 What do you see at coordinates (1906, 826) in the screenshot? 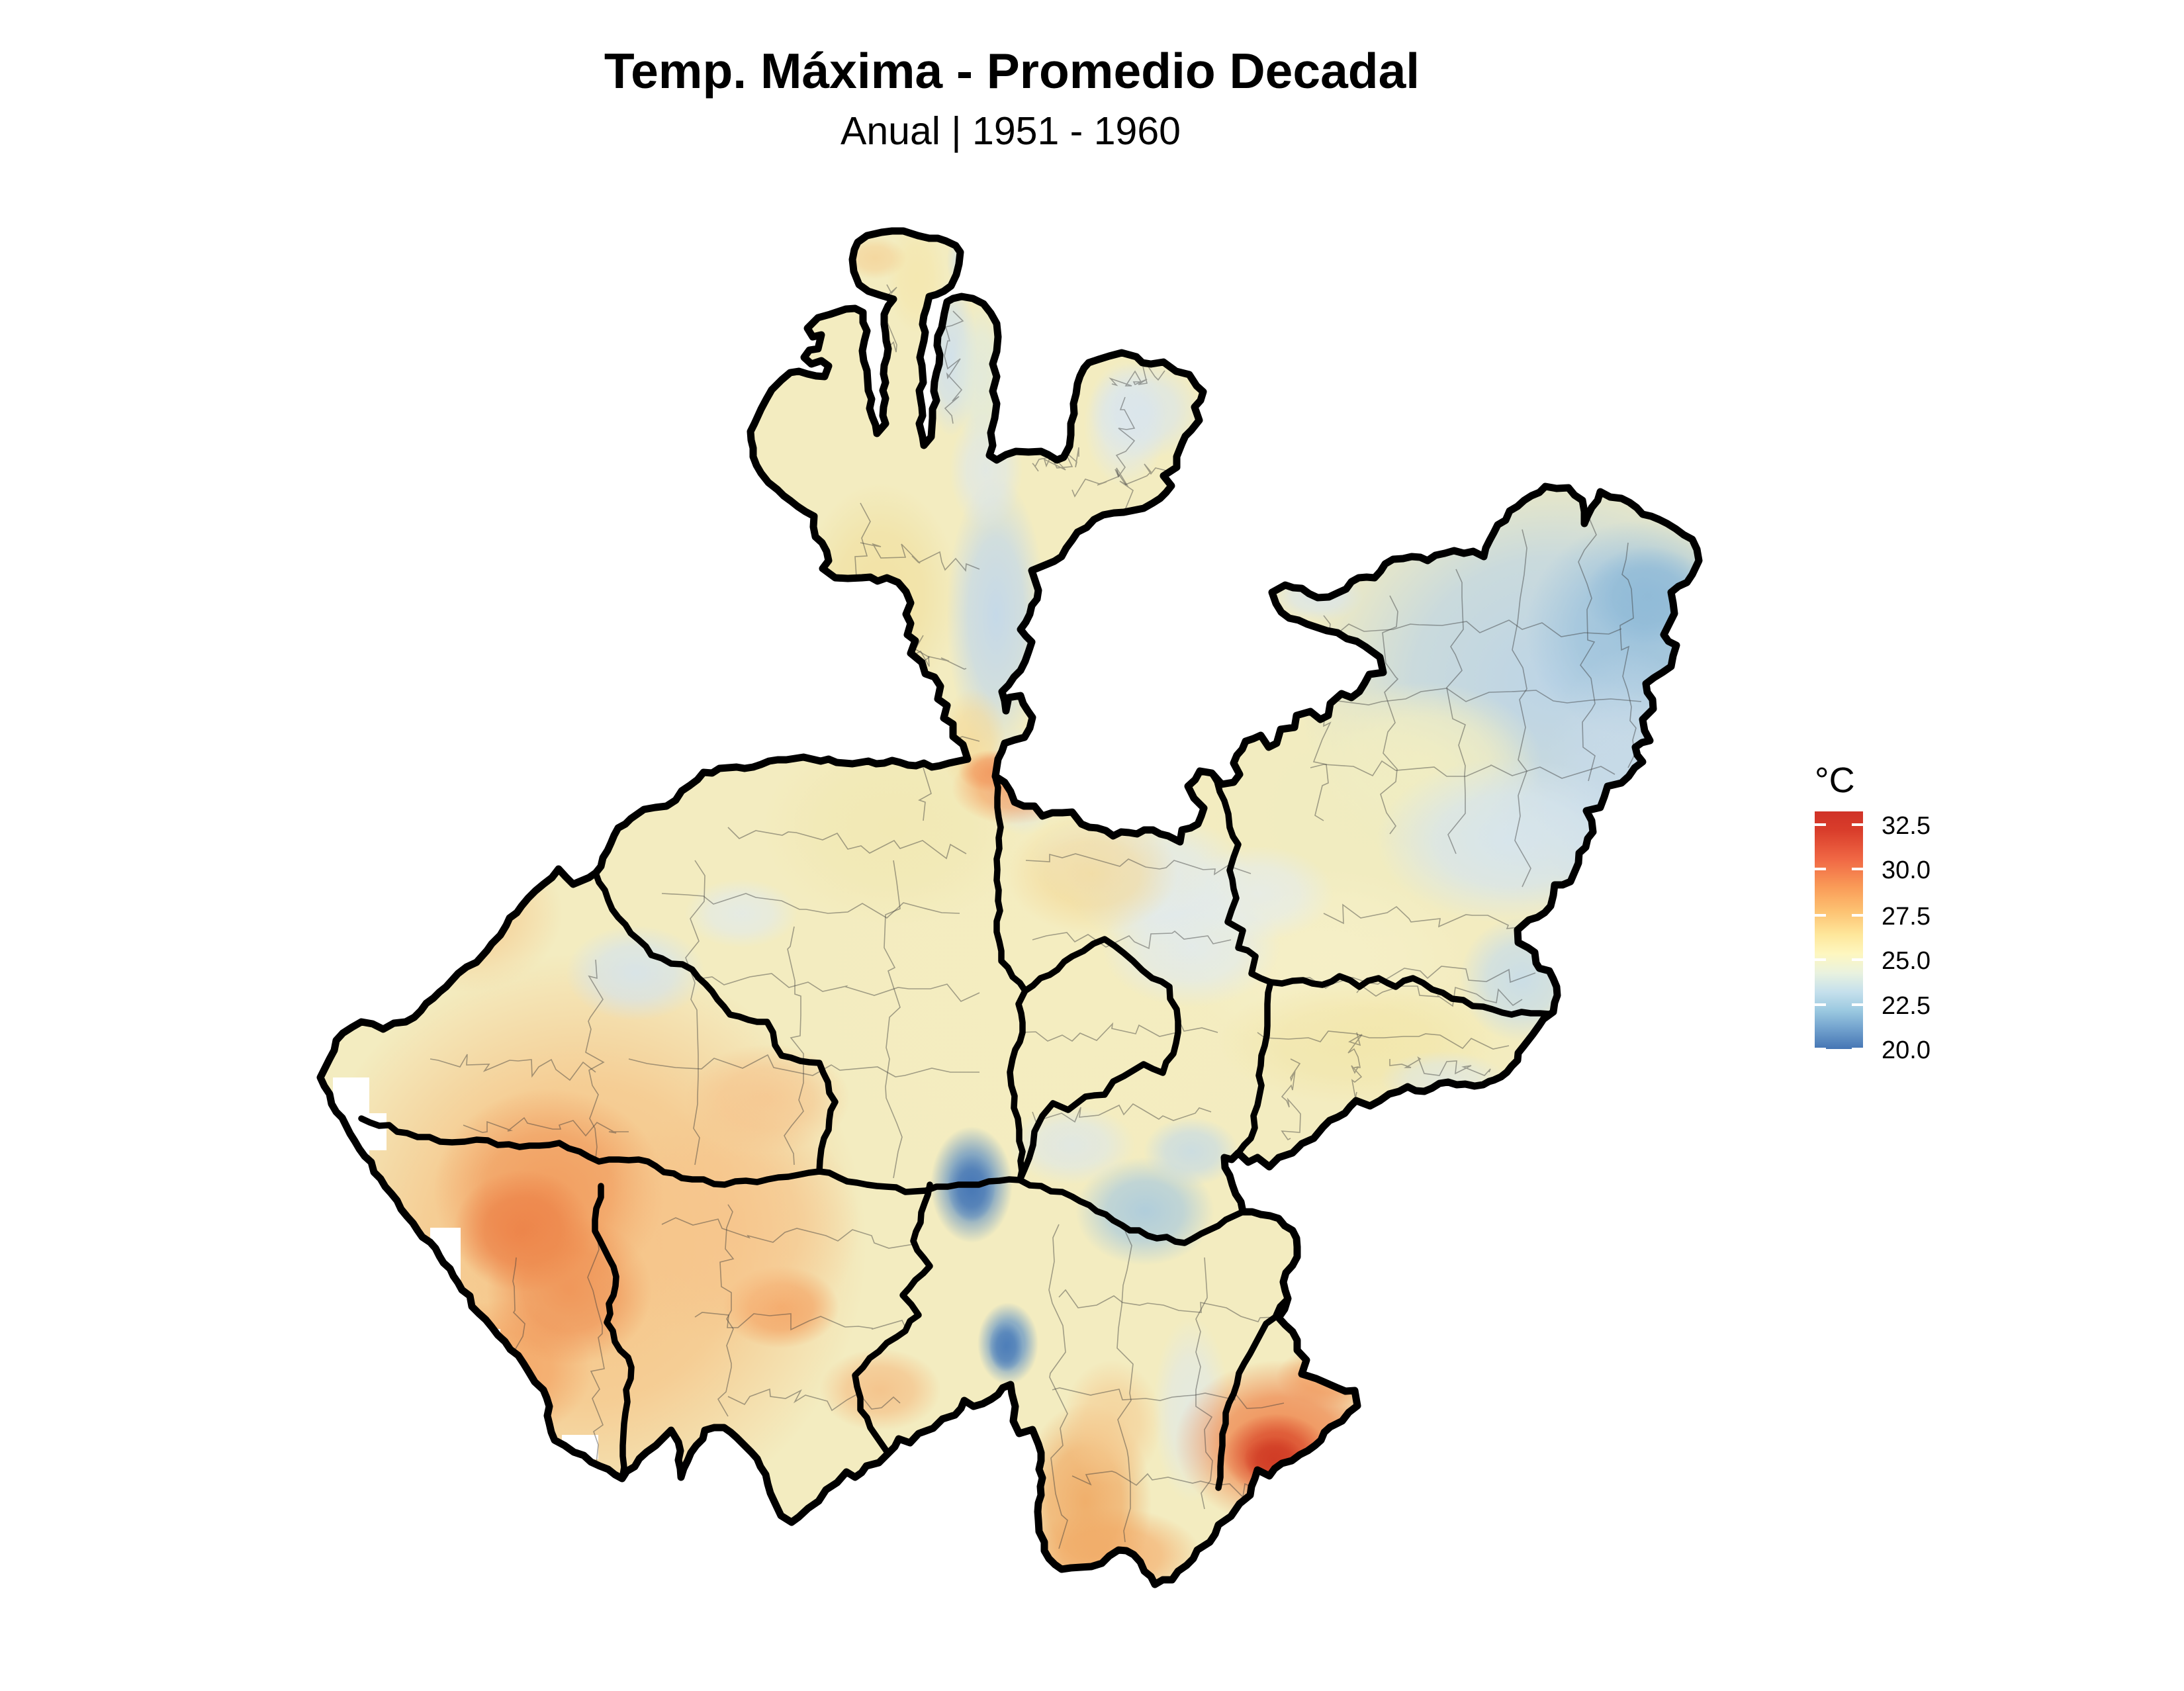
I see `svg-text: 32.5` at bounding box center [1906, 826].